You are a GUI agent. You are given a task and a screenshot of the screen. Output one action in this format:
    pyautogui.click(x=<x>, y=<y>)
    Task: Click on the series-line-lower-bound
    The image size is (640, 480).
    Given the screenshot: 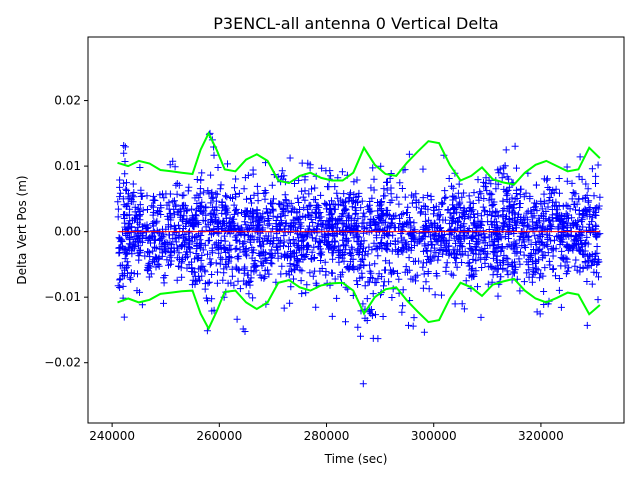 What is the action you would take?
    pyautogui.click(x=359, y=304)
    